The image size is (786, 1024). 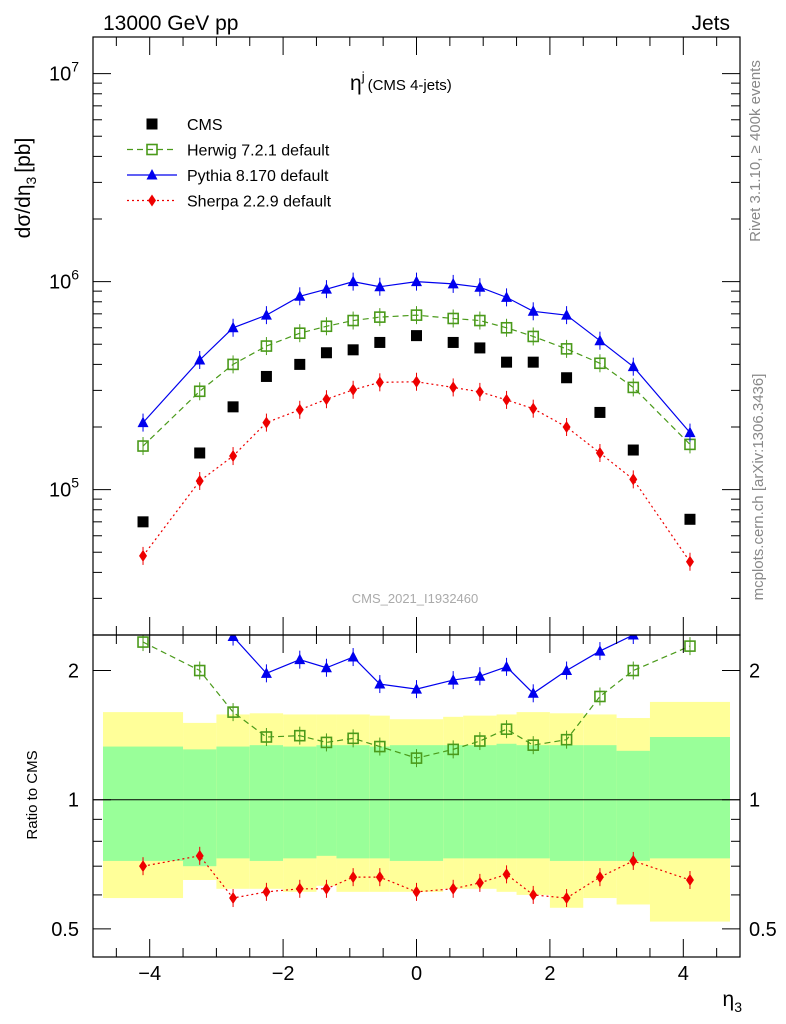 I want to click on ratio-axis-title: Ratio to CMS, so click(x=32, y=794).